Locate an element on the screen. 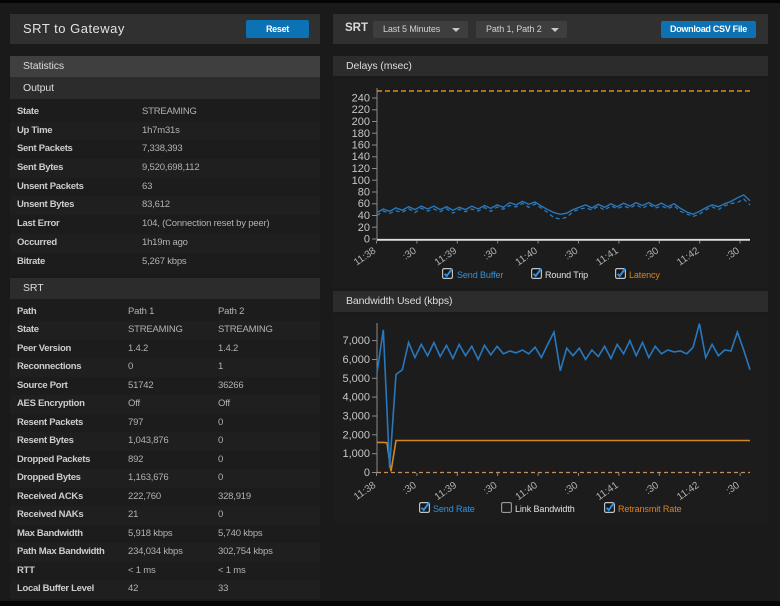 Image resolution: width=780 pixels, height=606 pixels. svg-text: 140 is located at coordinates (361, 157).